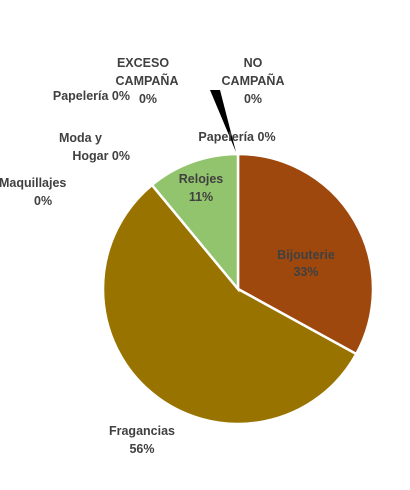 The width and height of the screenshot is (410, 490). I want to click on label-exceso-campana-5: EXCESO CAMPAÑA 0%, so click(147, 81).